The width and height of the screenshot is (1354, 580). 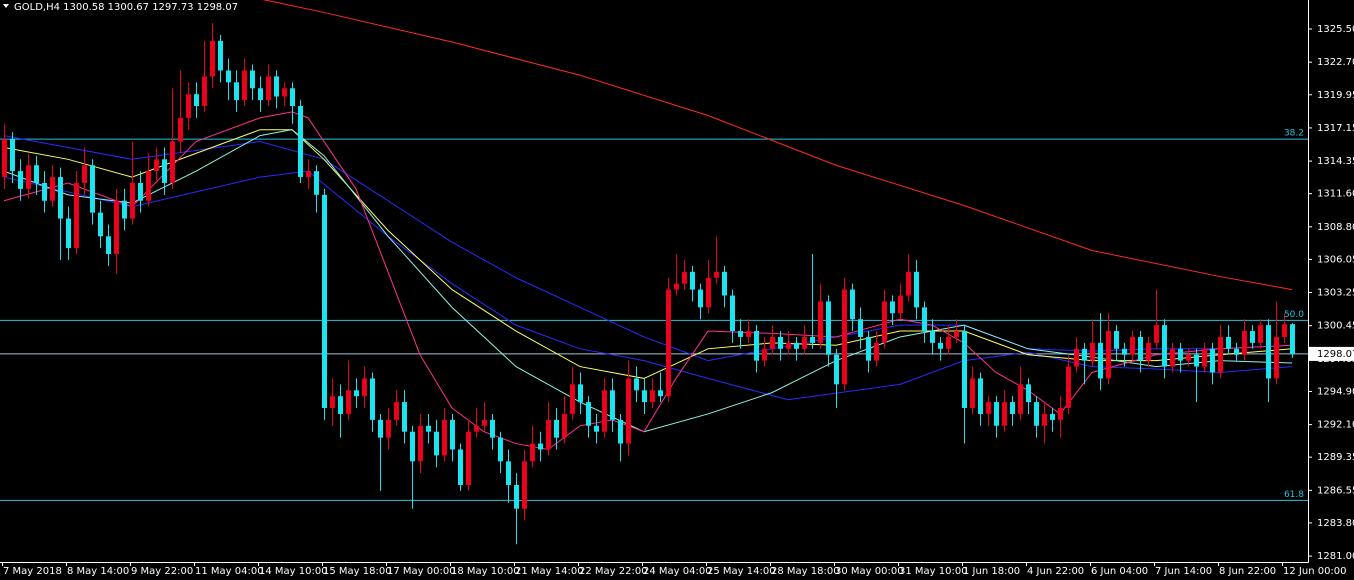 I want to click on x-tick-label: 7 Jun 14:00, so click(x=1183, y=571).